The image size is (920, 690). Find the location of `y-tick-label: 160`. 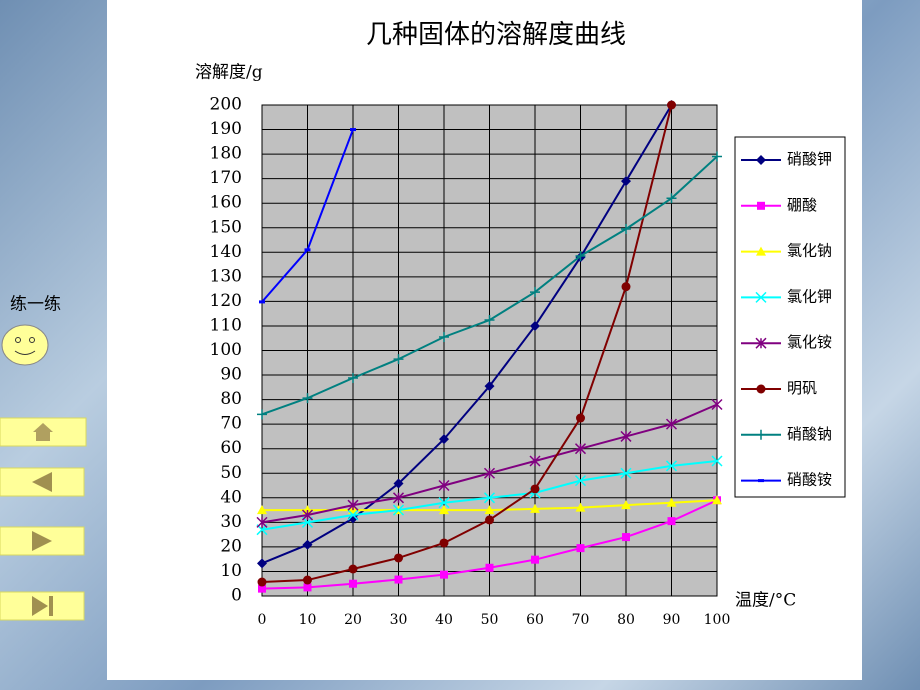

y-tick-label: 160 is located at coordinates (226, 203).